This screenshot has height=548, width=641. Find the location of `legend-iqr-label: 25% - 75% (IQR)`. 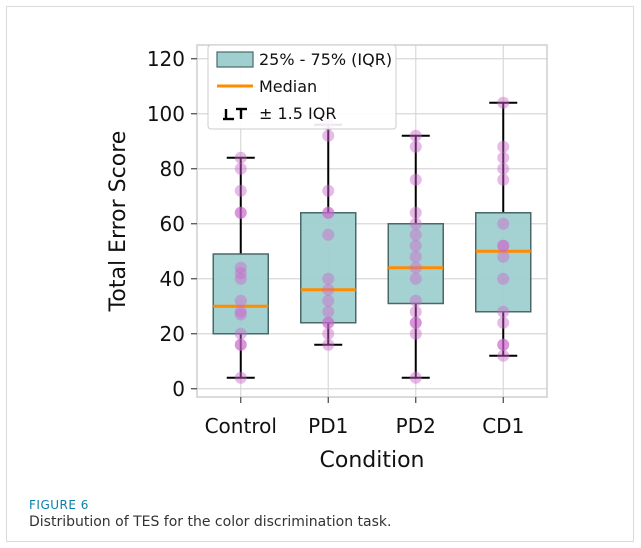

legend-iqr-label: 25% - 75% (IQR) is located at coordinates (325, 59).